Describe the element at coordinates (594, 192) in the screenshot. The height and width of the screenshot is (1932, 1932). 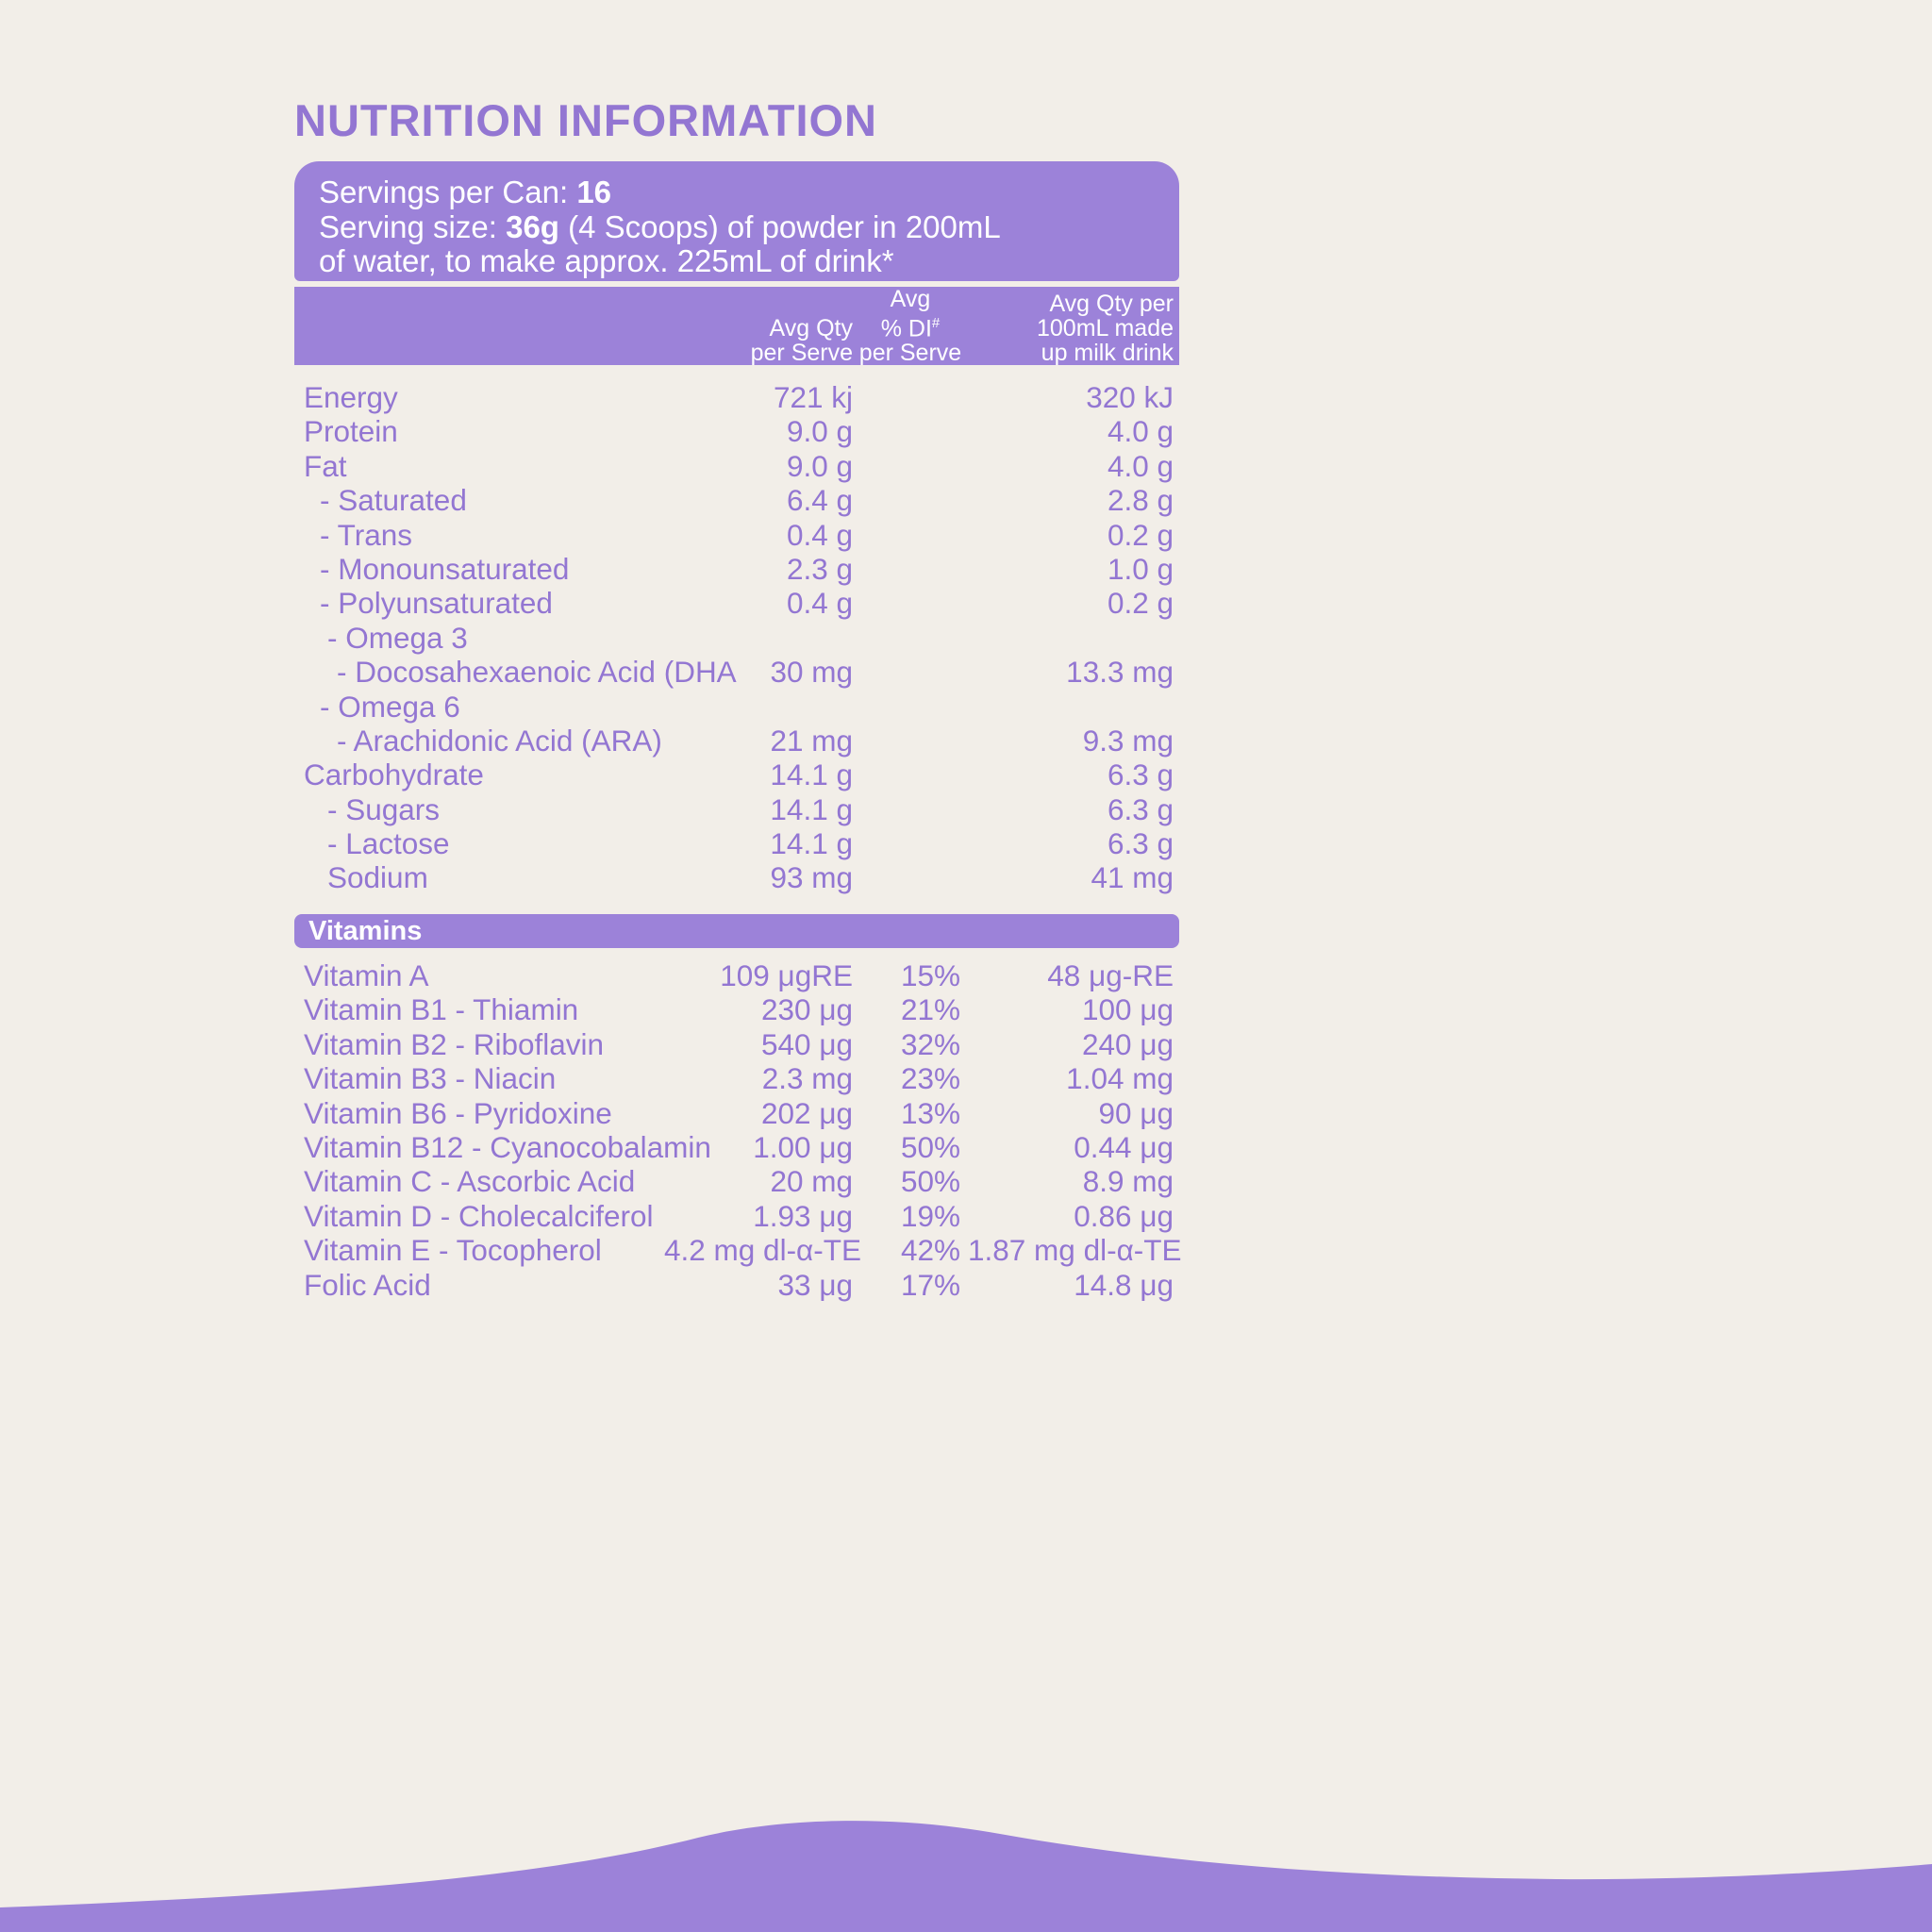
I see `servings-per-can-value: 16` at that location.